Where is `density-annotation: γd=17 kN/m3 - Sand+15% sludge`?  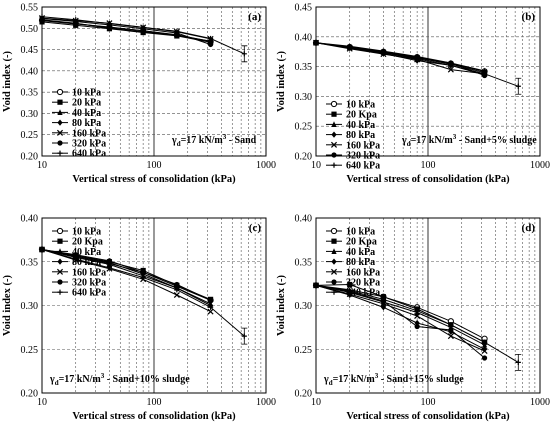 density-annotation: γd=17 kN/m3 - Sand+15% sludge is located at coordinates (393, 379).